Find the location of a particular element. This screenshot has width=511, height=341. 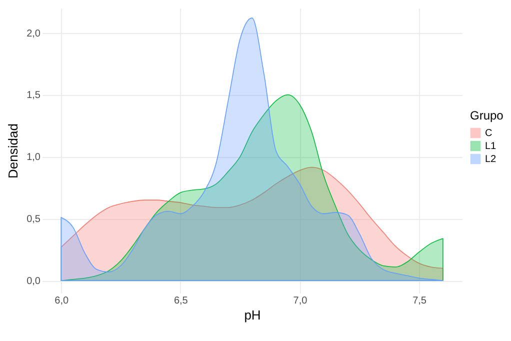

x-tick-label: 7,0 is located at coordinates (300, 301).